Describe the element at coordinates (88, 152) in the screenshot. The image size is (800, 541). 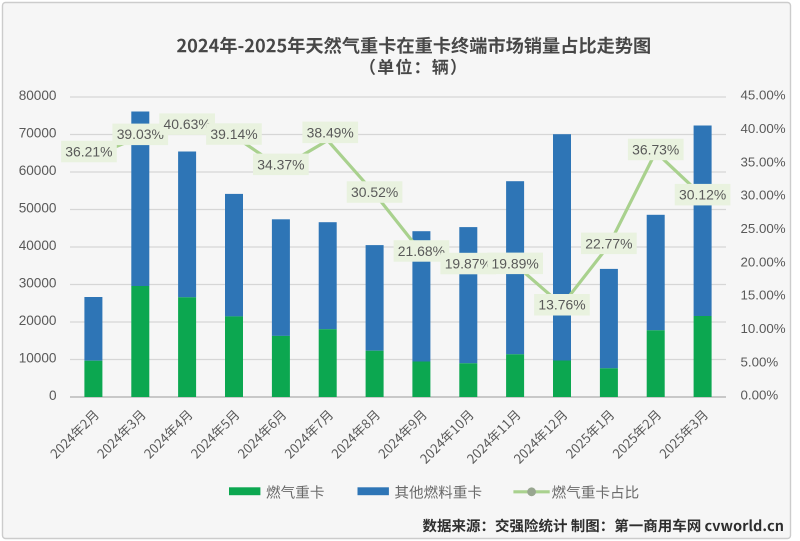
I see `svg-text: 36.21%` at that location.